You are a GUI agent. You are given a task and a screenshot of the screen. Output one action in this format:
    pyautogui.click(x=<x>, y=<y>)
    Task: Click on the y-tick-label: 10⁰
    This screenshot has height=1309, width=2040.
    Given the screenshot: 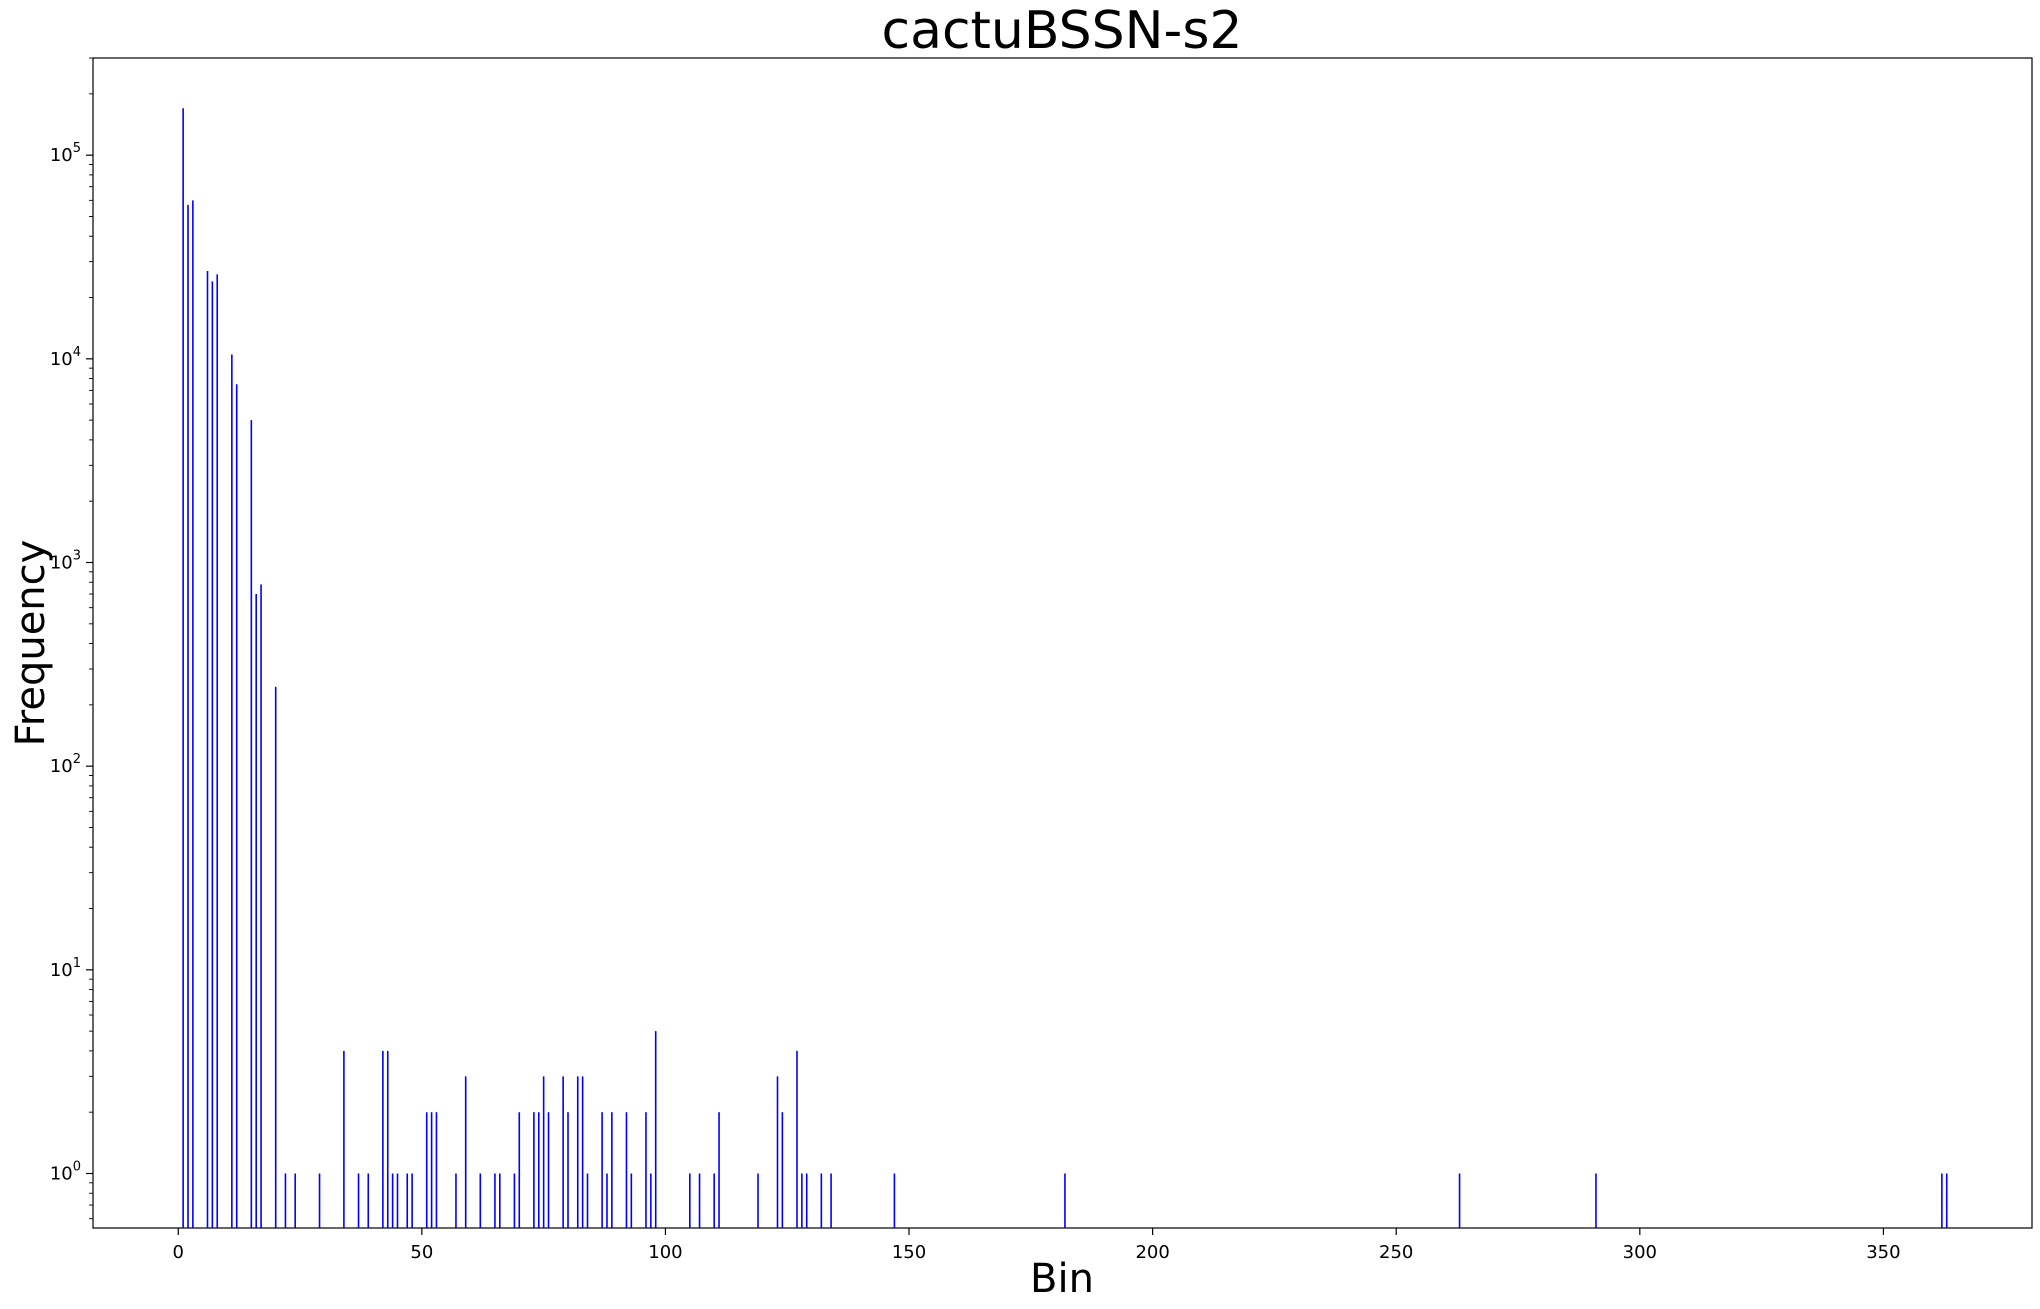 What is the action you would take?
    pyautogui.click(x=65, y=1171)
    